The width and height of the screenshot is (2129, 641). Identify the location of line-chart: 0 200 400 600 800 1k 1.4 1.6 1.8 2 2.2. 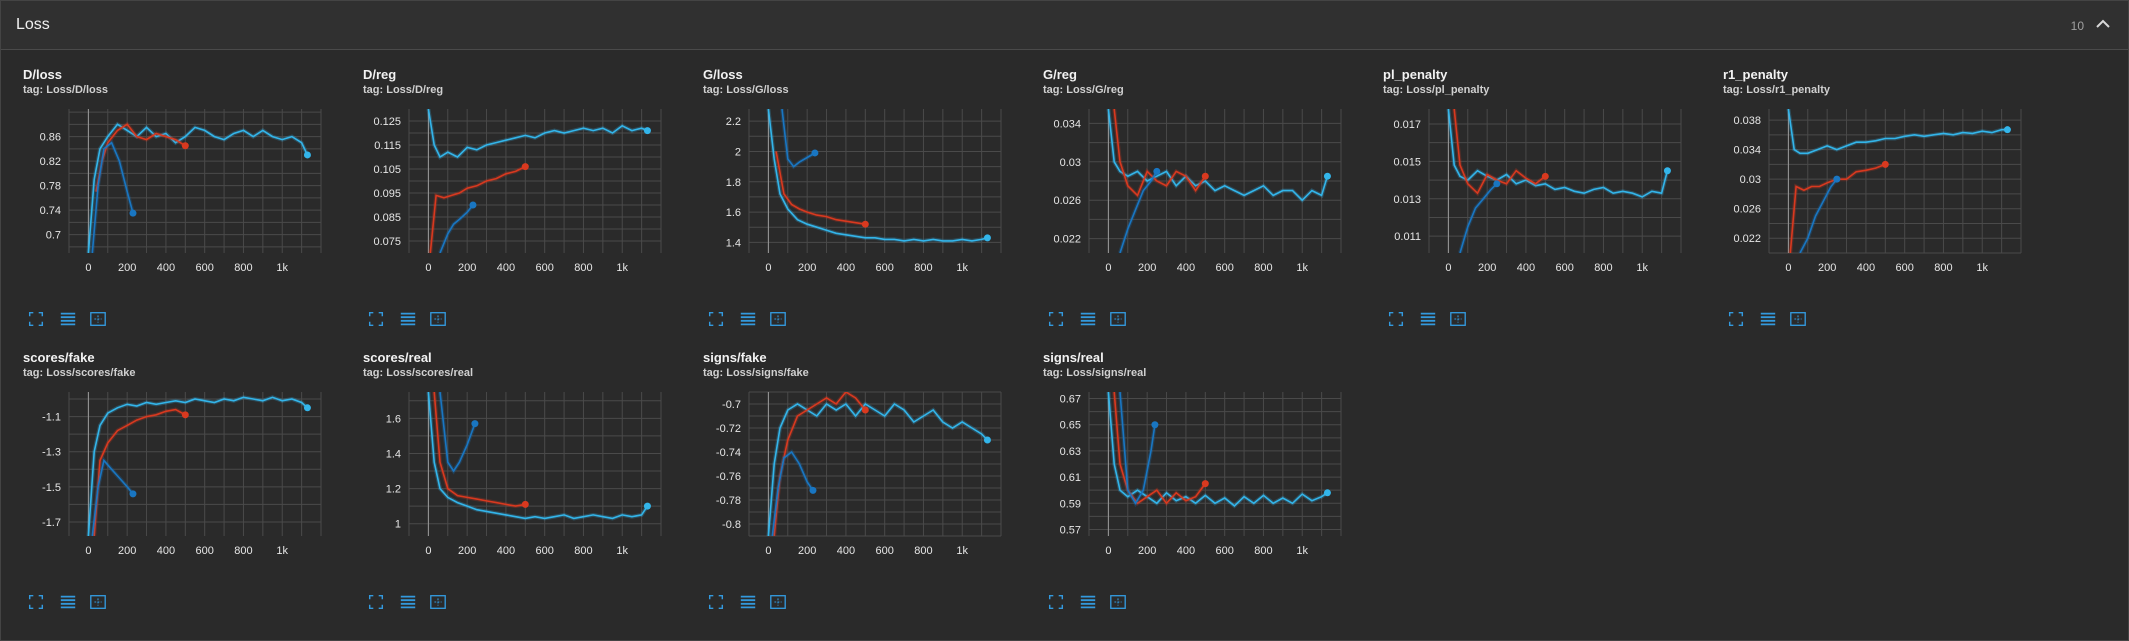
(846, 190).